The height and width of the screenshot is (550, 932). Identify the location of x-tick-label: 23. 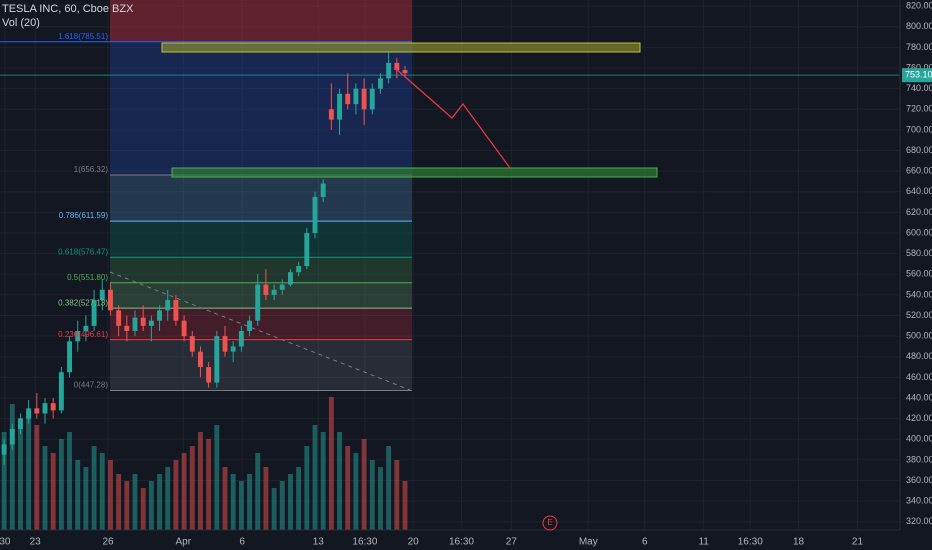
(36, 542).